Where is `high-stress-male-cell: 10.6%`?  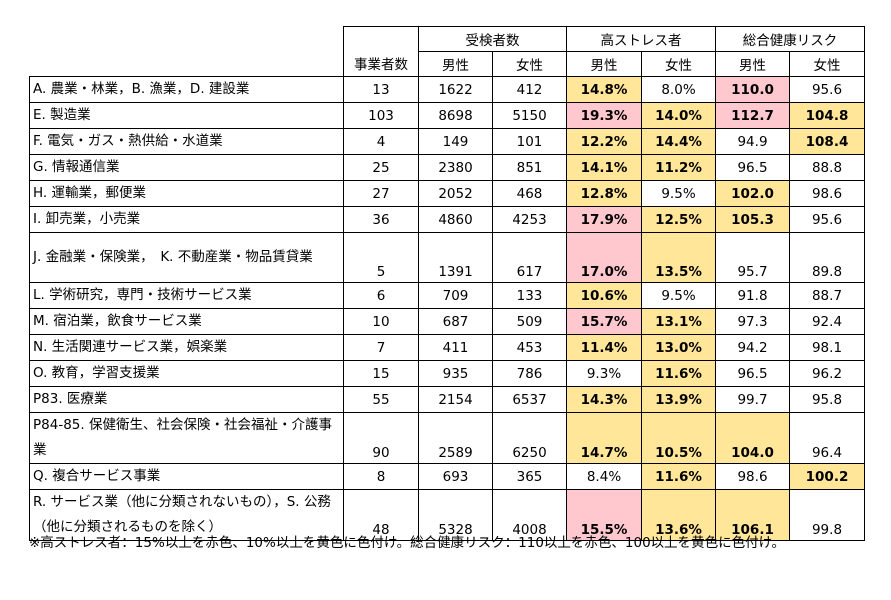 high-stress-male-cell: 10.6% is located at coordinates (604, 295).